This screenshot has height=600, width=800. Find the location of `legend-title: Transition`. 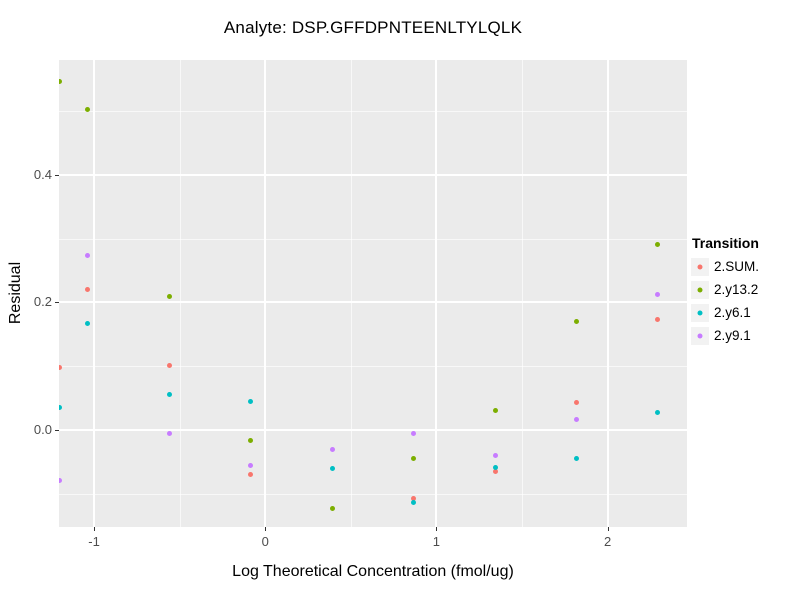

legend-title: Transition is located at coordinates (725, 243).